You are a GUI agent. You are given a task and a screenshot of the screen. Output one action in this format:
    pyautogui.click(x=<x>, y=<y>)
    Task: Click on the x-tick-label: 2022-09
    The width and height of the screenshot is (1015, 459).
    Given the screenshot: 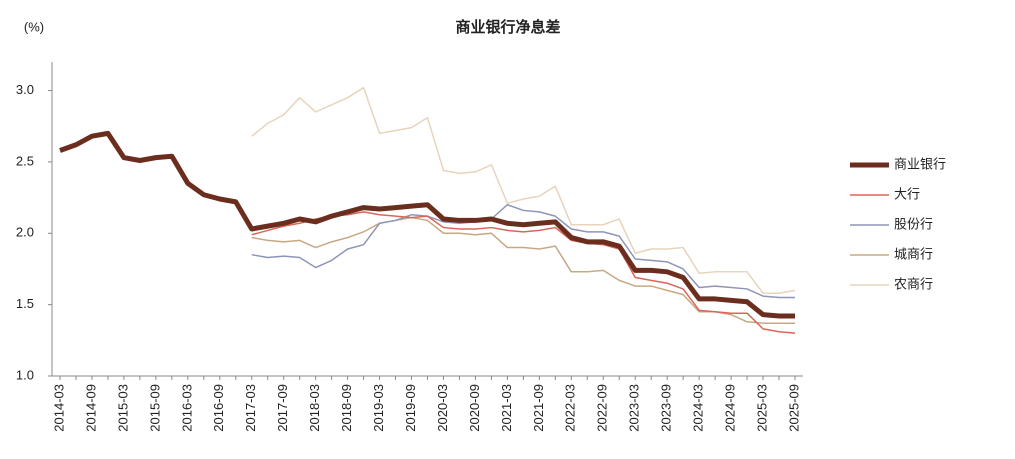 What is the action you would take?
    pyautogui.click(x=602, y=408)
    